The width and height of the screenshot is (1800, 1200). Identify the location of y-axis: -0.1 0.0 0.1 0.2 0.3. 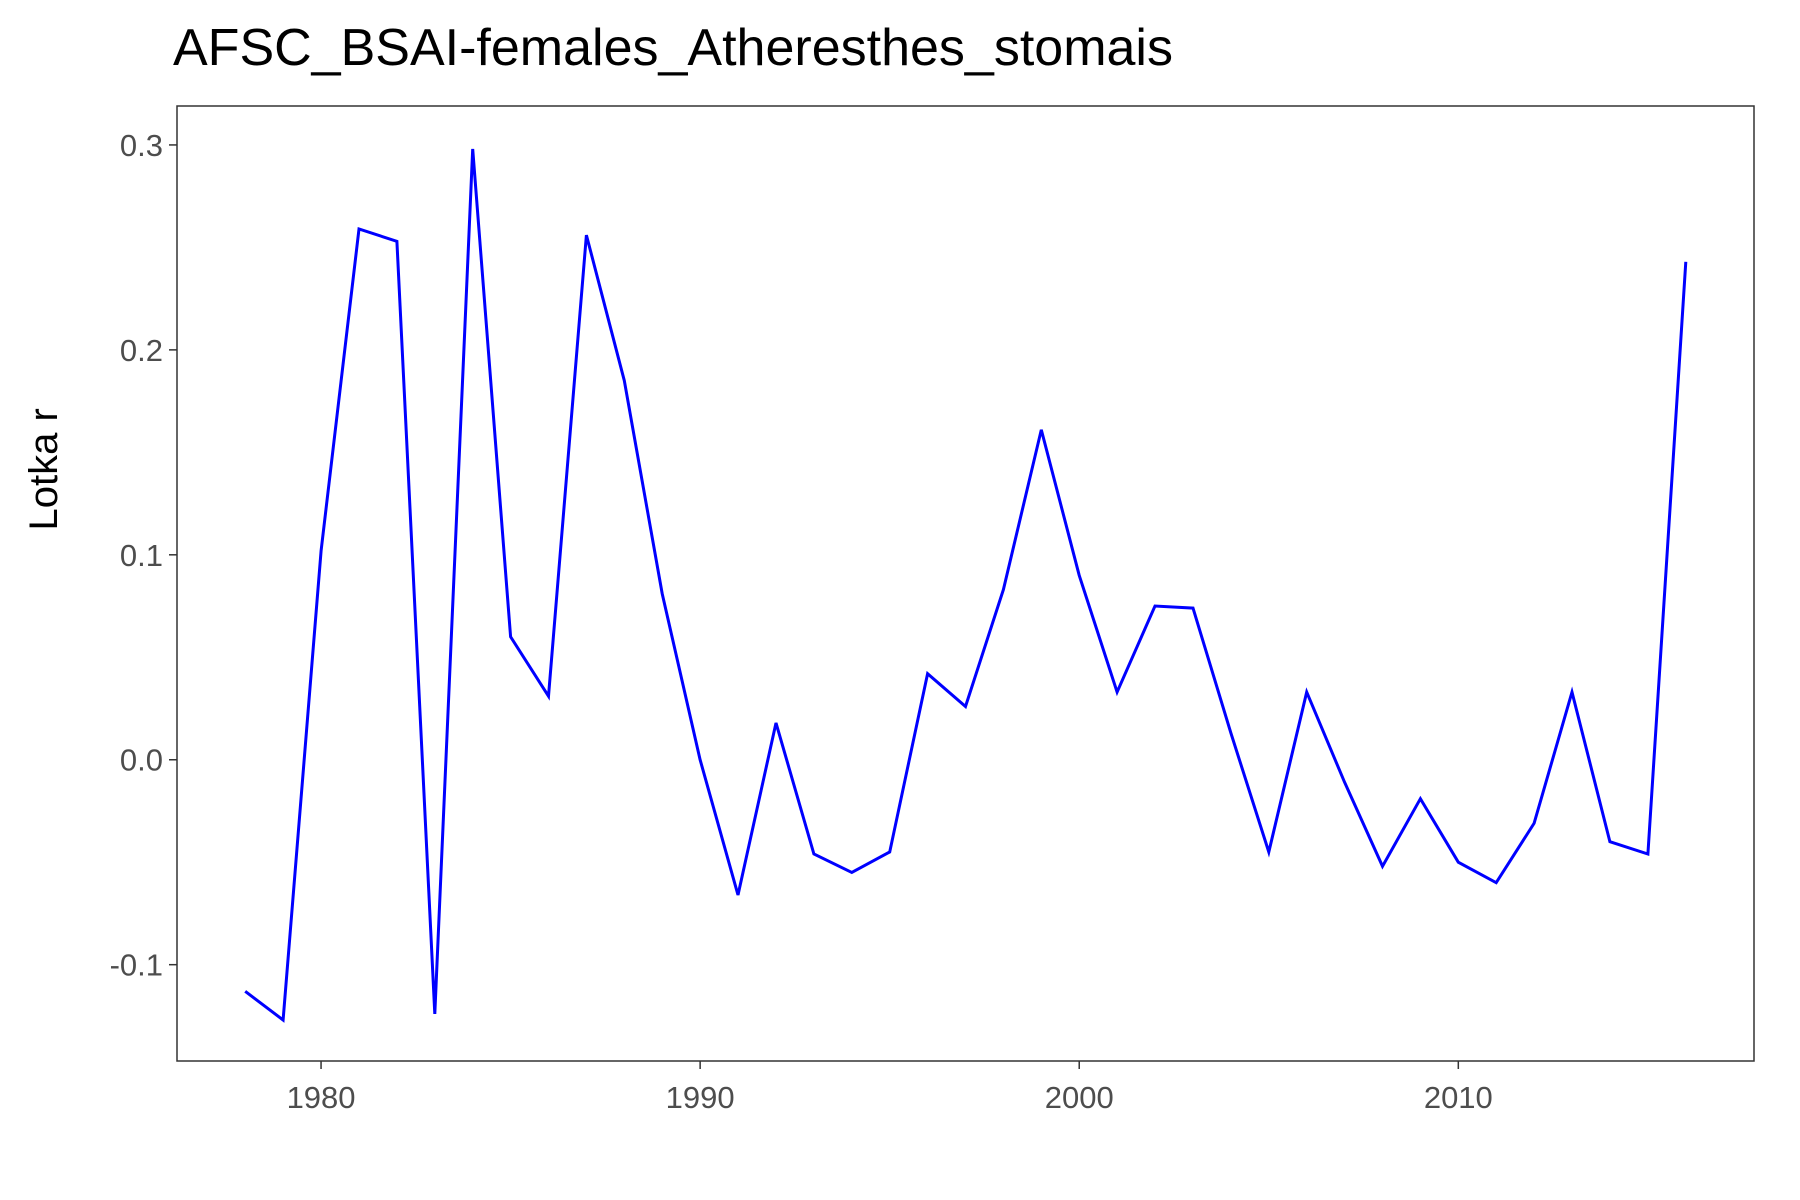
(143, 555).